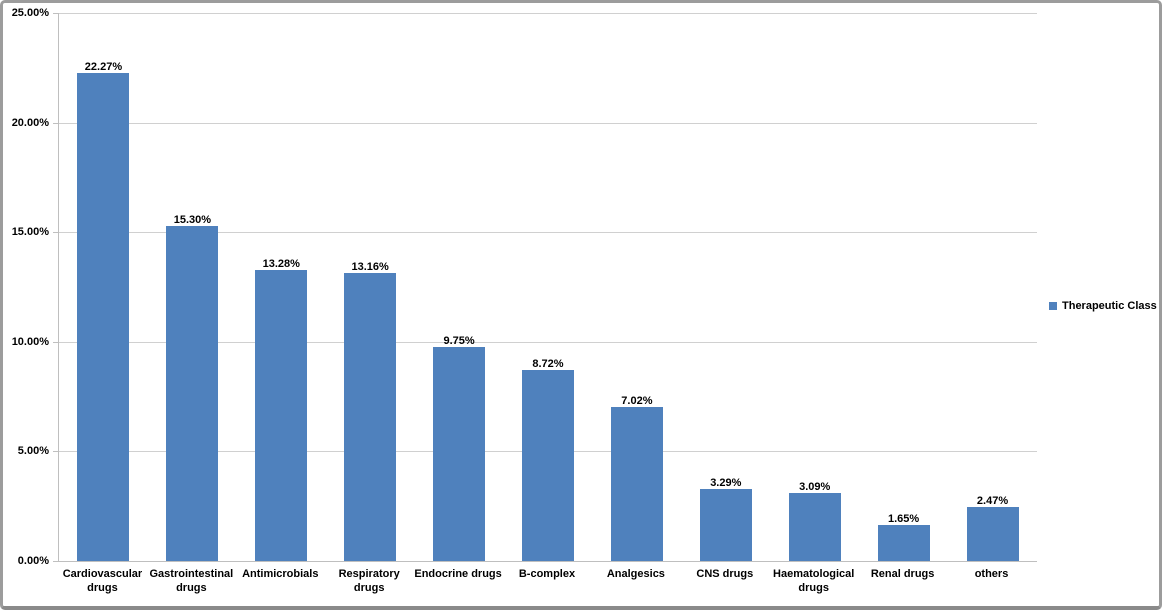 The image size is (1162, 610). I want to click on bar-value-label: 22.27%, so click(103, 66).